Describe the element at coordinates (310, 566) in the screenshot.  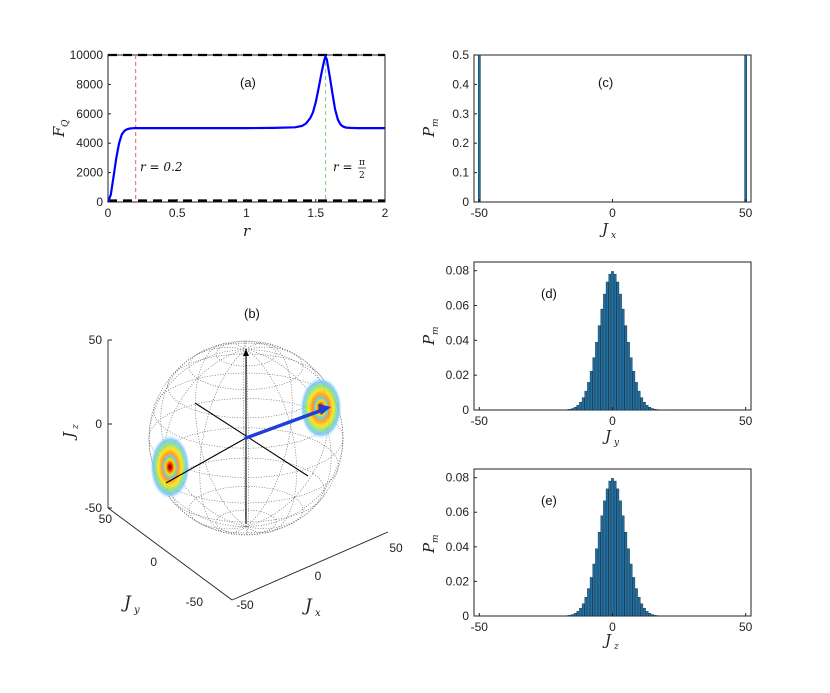
I see `x-axis-box-line` at that location.